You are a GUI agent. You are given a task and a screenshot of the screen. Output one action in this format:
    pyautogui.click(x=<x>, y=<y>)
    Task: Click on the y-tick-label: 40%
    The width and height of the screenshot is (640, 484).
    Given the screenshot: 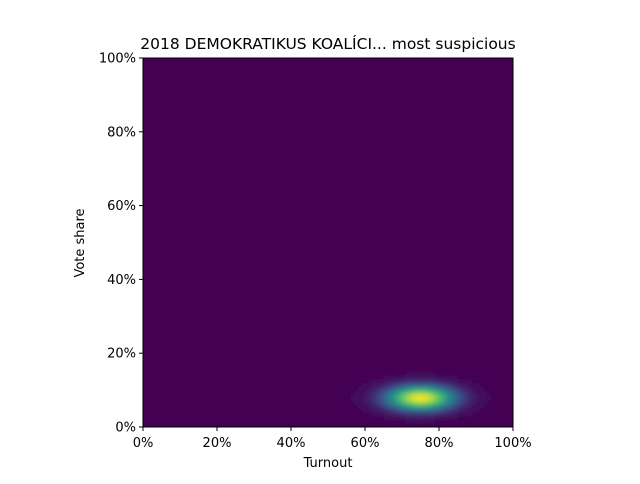 What is the action you would take?
    pyautogui.click(x=121, y=280)
    